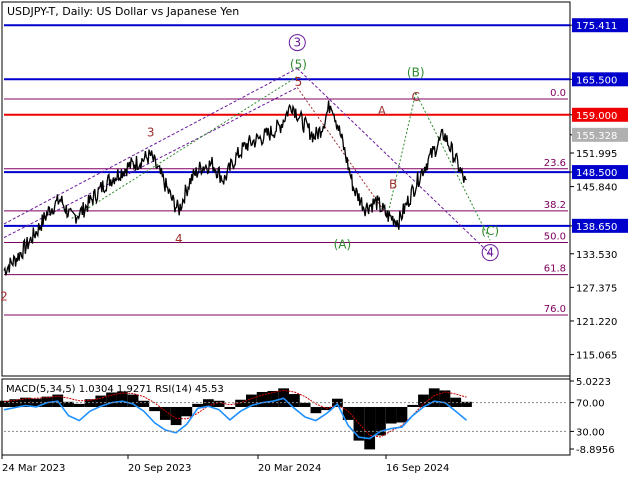  I want to click on wave-label: (C), so click(490, 231).